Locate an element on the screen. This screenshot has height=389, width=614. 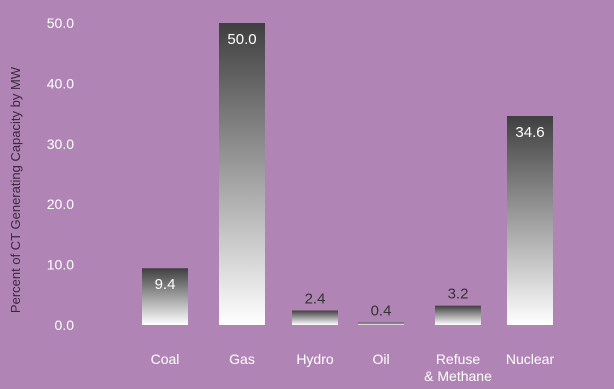
y-tick-label: 10.0 is located at coordinates (60, 265).